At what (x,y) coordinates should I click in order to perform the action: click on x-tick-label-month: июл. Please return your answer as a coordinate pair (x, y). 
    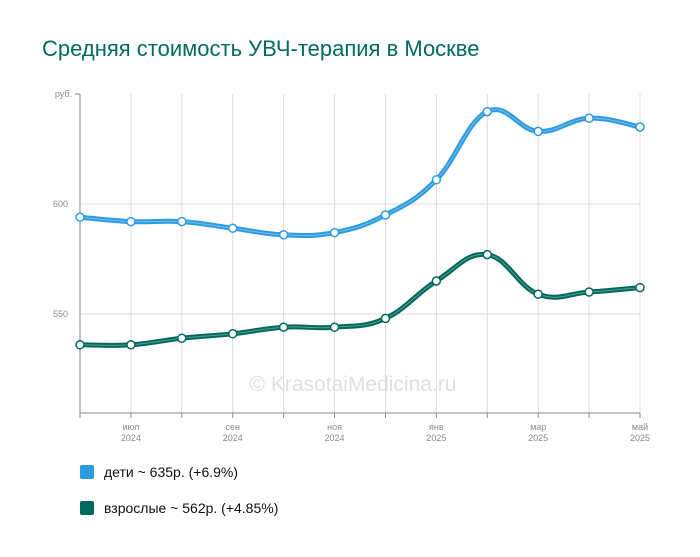
    Looking at the image, I should click on (130, 427).